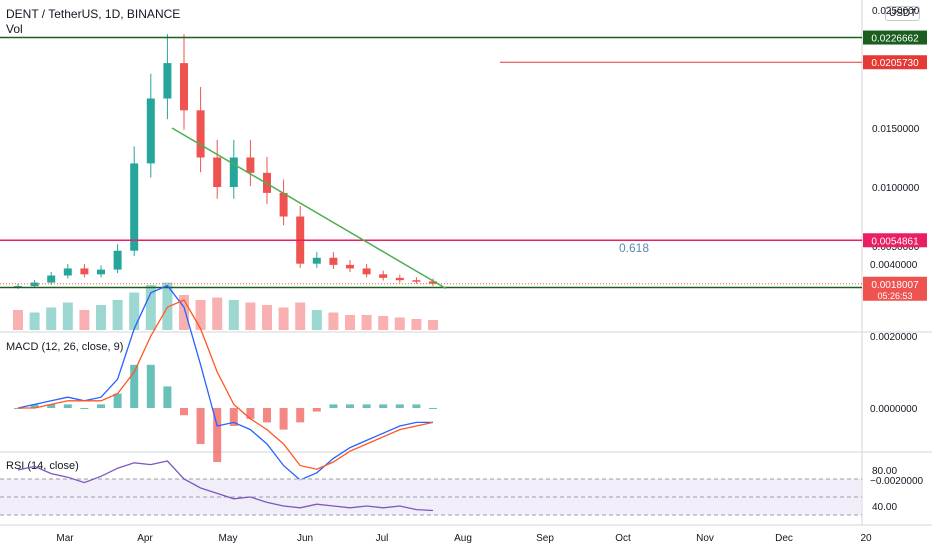  Describe the element at coordinates (93, 14) in the screenshot. I see `symbol-title: DENT / TetherUS, 1D, BINANCE` at that location.